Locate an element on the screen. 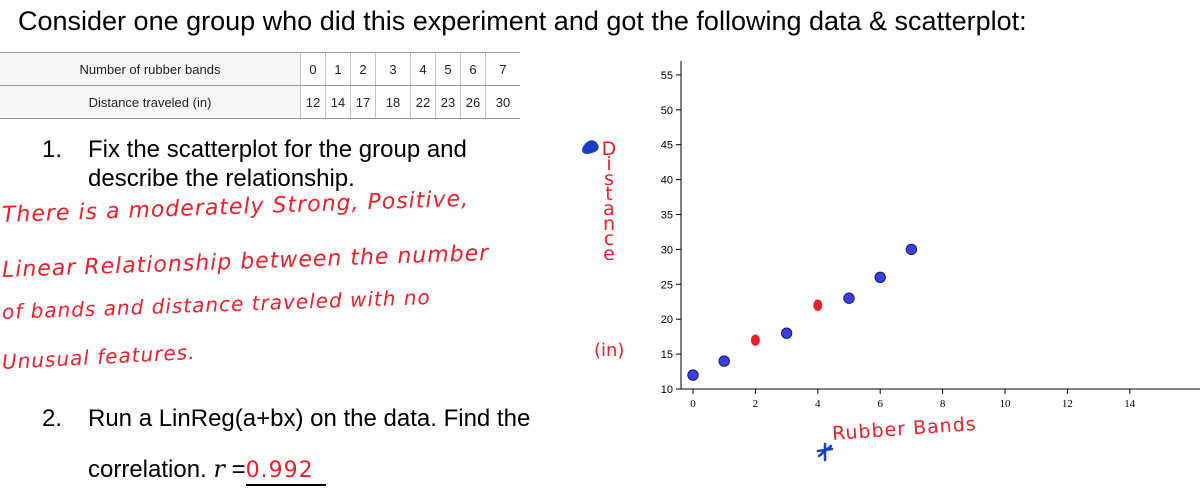 Image resolution: width=1200 pixels, height=490 pixels. letter: i is located at coordinates (609, 164).